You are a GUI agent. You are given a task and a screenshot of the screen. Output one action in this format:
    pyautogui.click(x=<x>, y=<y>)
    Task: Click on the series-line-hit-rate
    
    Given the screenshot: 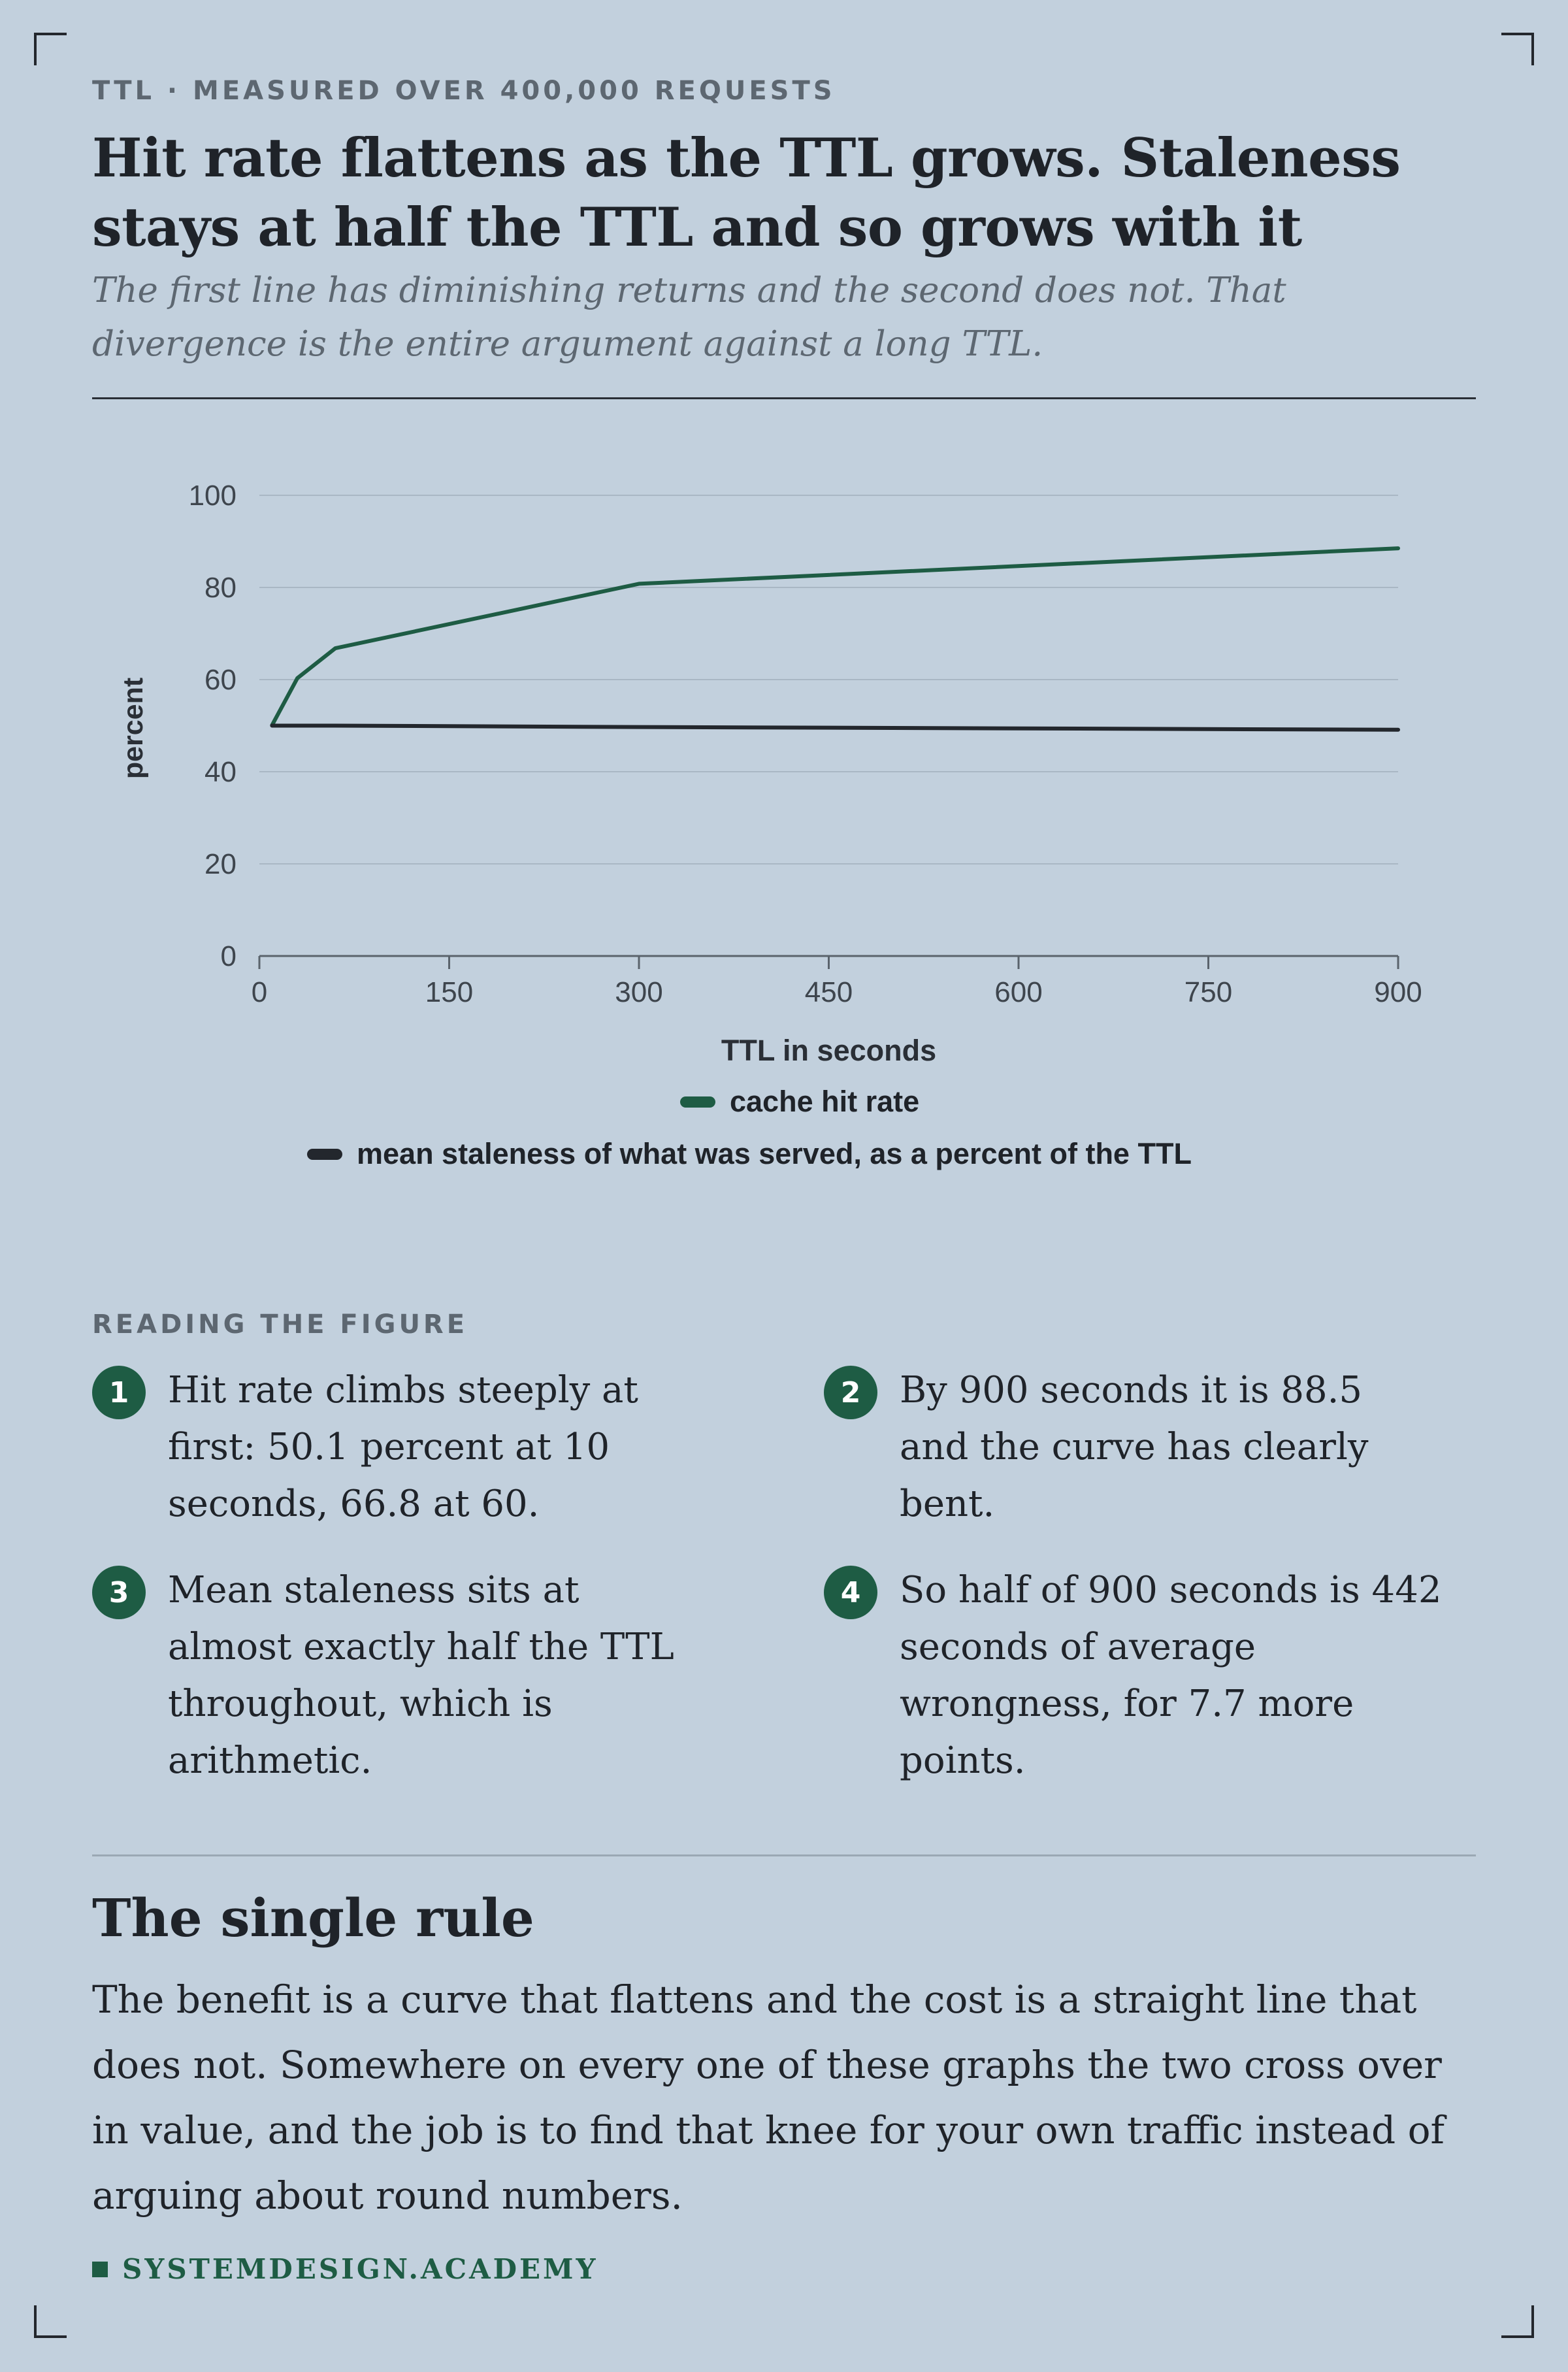 What is the action you would take?
    pyautogui.click(x=835, y=636)
    